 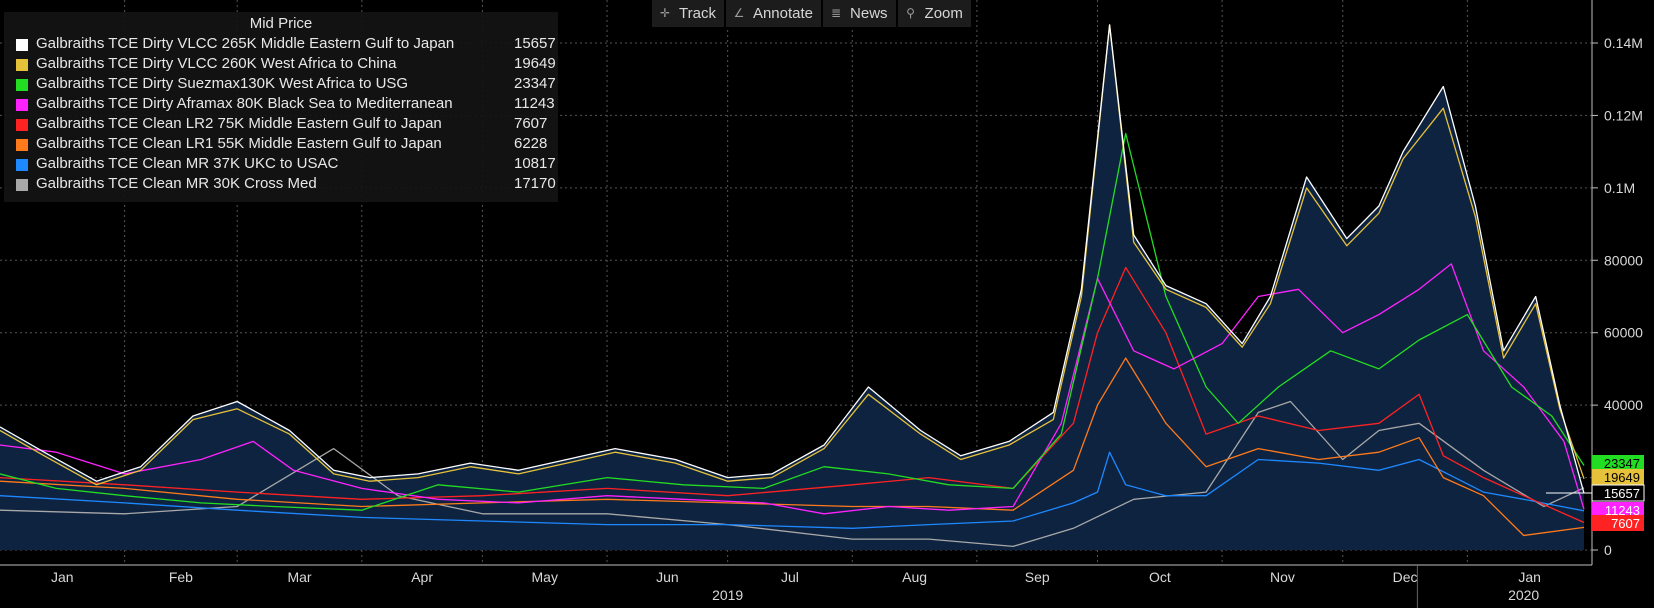 What do you see at coordinates (1622, 510) in the screenshot?
I see `last-value-label: 11243` at bounding box center [1622, 510].